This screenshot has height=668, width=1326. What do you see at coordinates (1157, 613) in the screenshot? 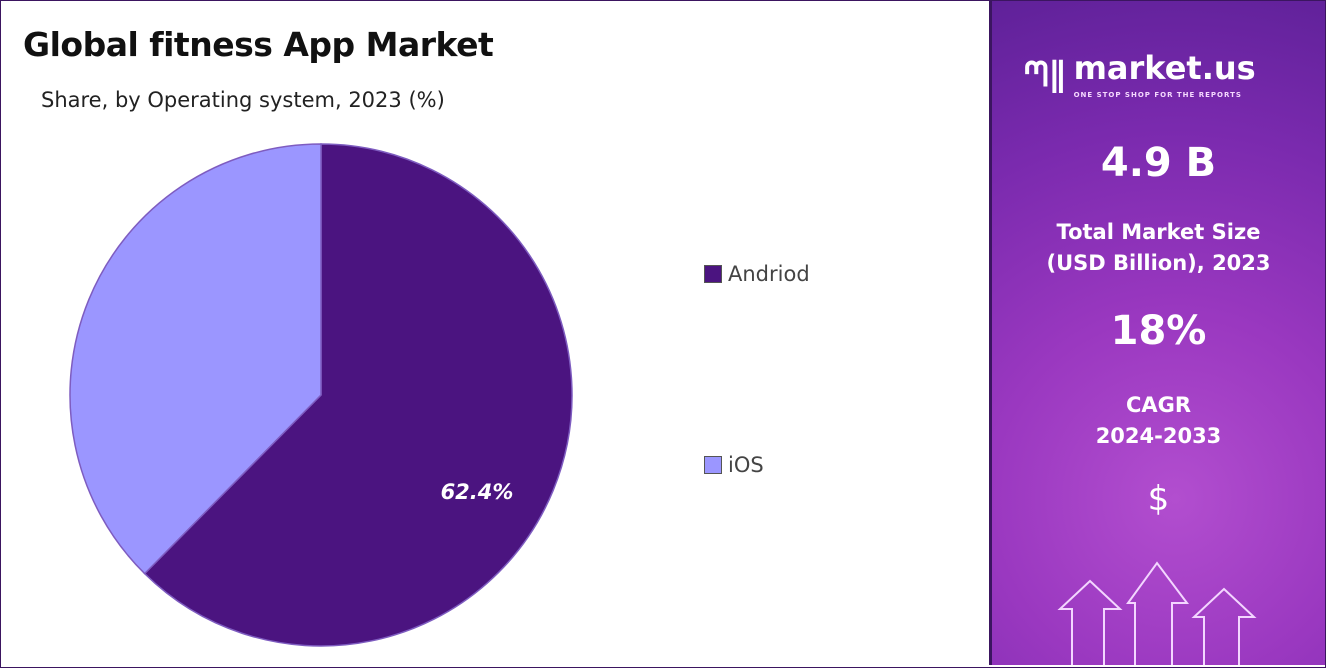
I see `growth-arrows-icon` at bounding box center [1157, 613].